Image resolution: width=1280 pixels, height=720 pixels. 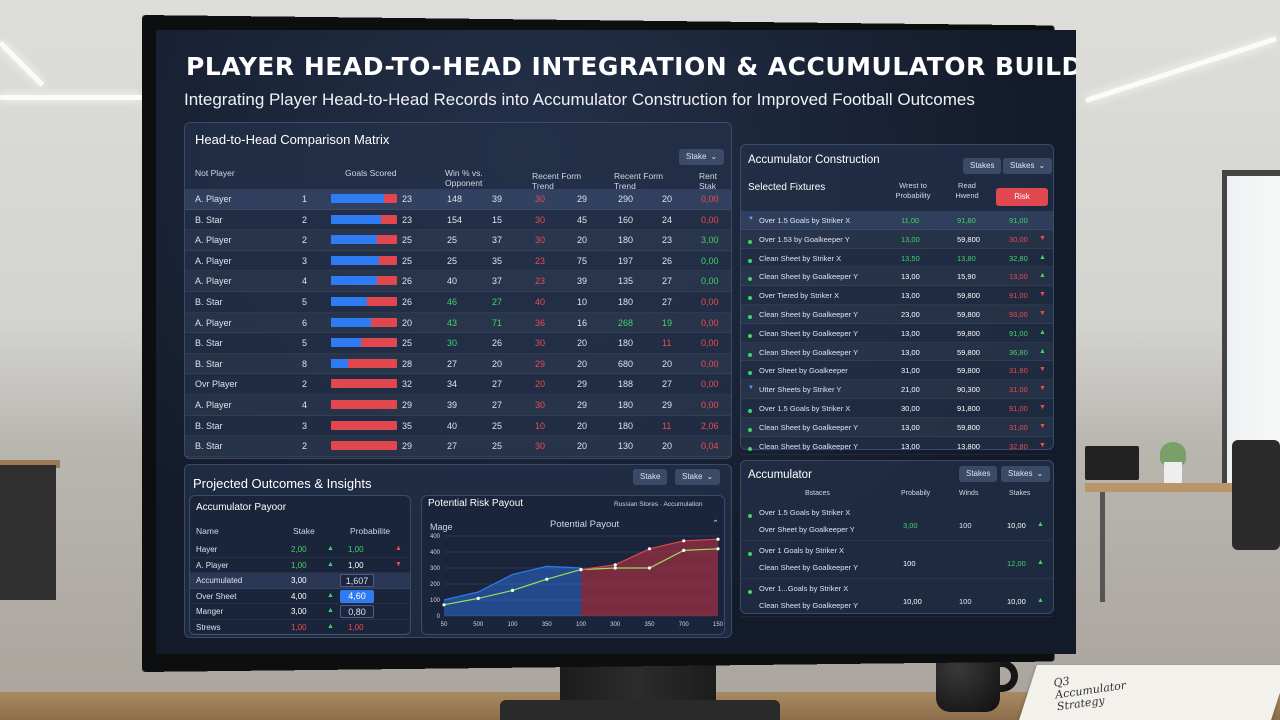 I want to click on opp-value: 37, so click(x=497, y=281).